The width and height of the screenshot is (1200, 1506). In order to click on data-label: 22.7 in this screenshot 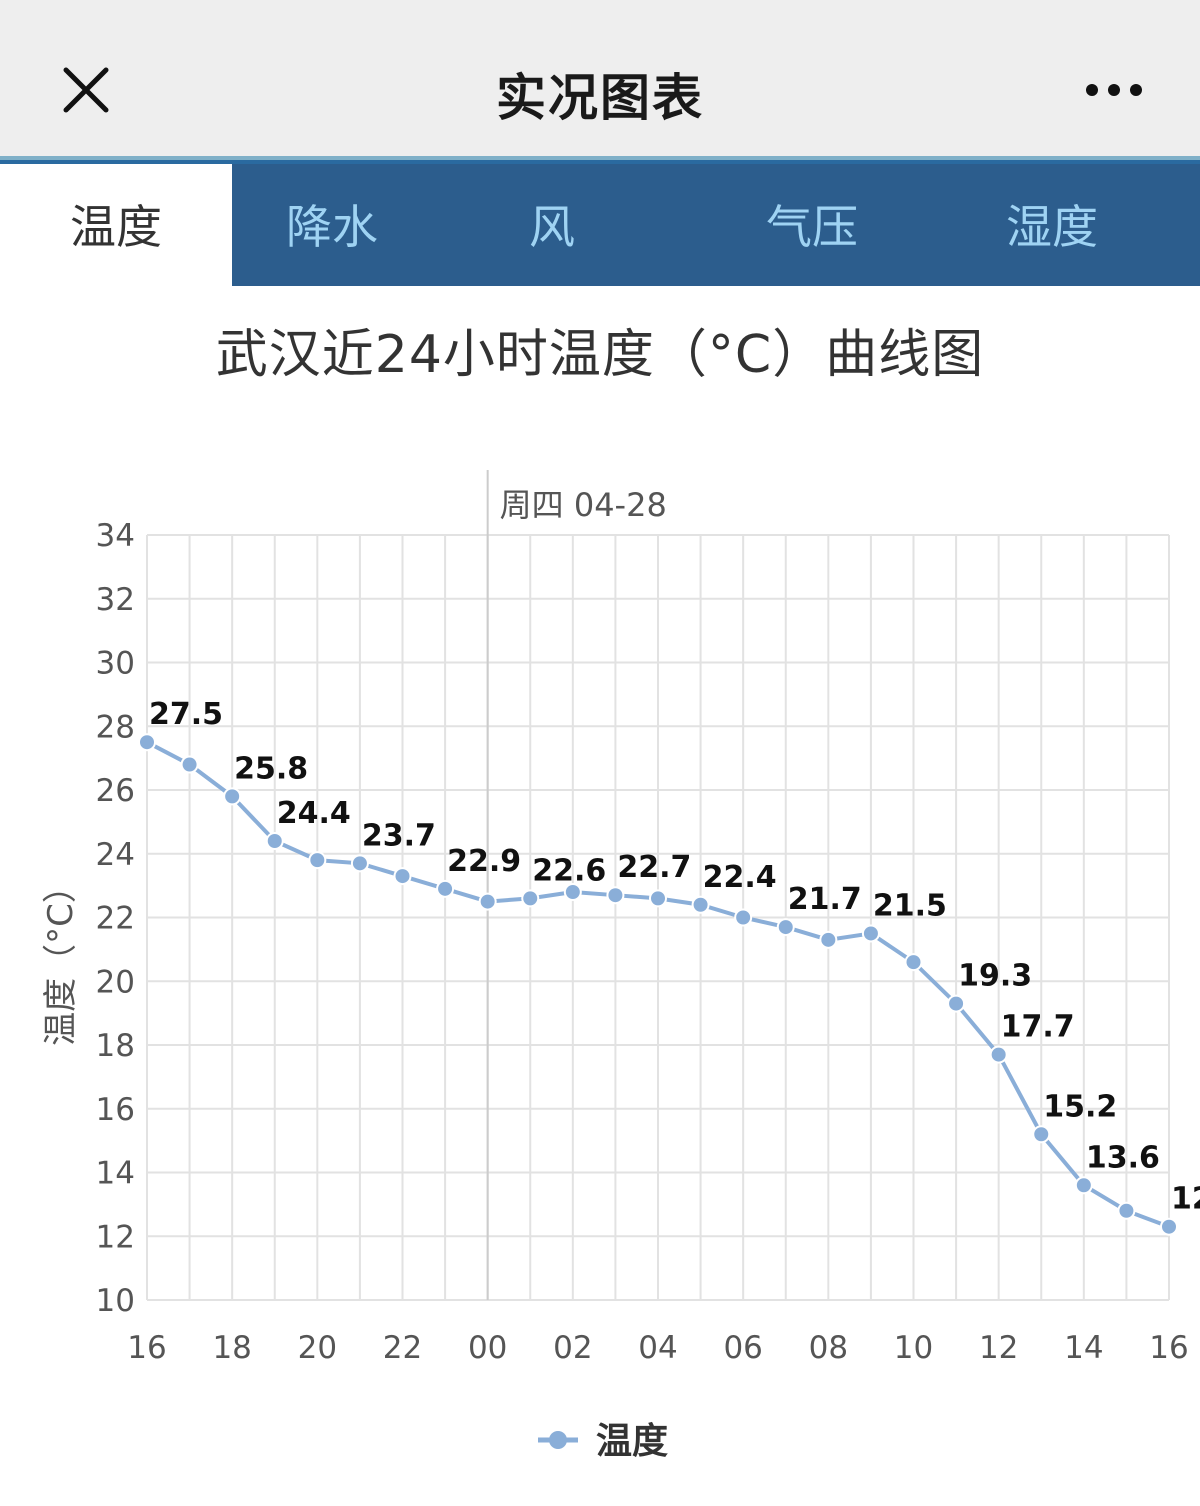, I will do `click(654, 867)`.